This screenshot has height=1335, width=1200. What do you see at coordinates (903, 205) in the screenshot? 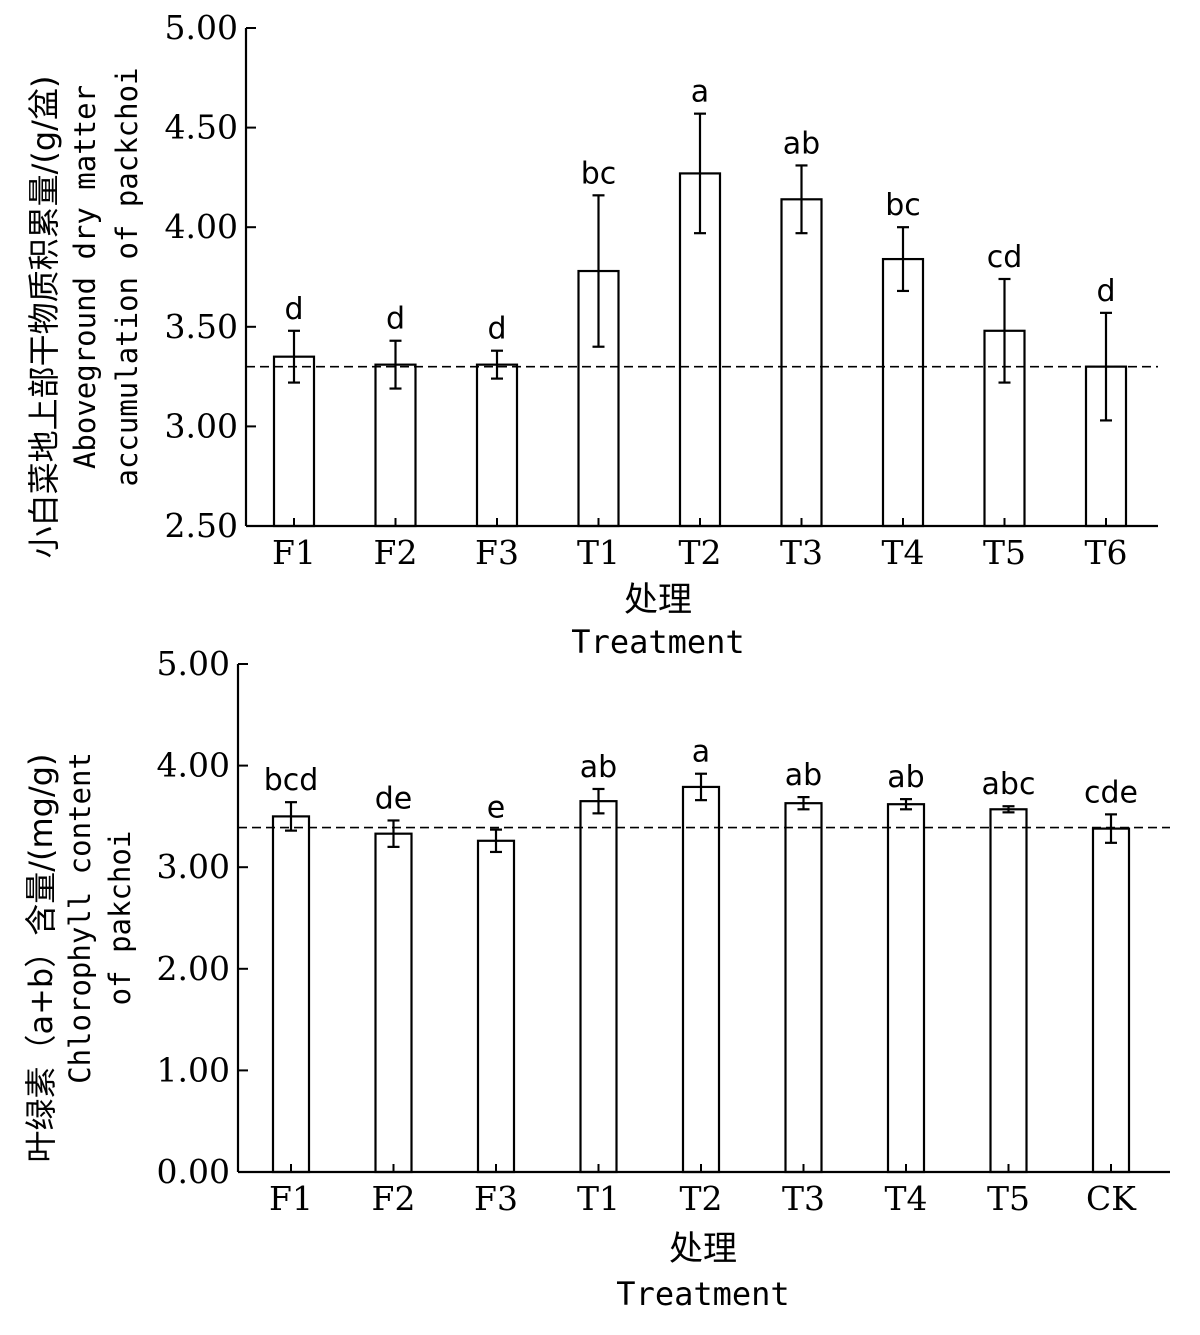
I see `chart1-significance-T4: bc` at bounding box center [903, 205].